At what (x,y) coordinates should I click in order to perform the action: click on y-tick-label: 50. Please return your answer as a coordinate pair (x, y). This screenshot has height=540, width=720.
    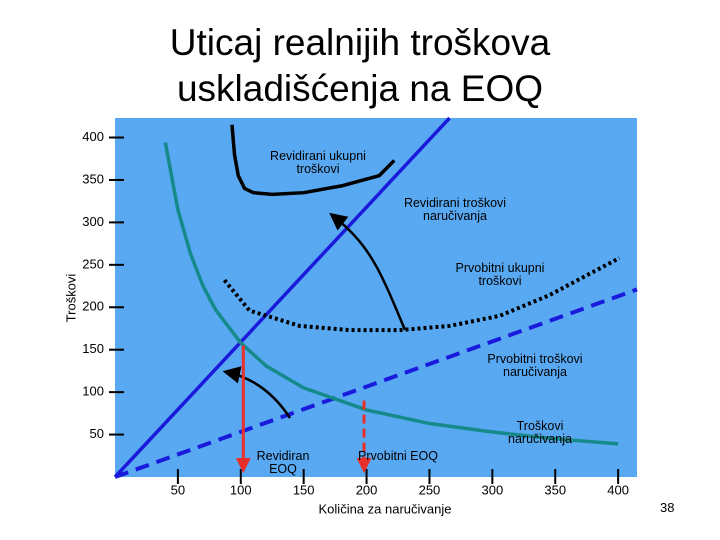
    Looking at the image, I should click on (97, 433).